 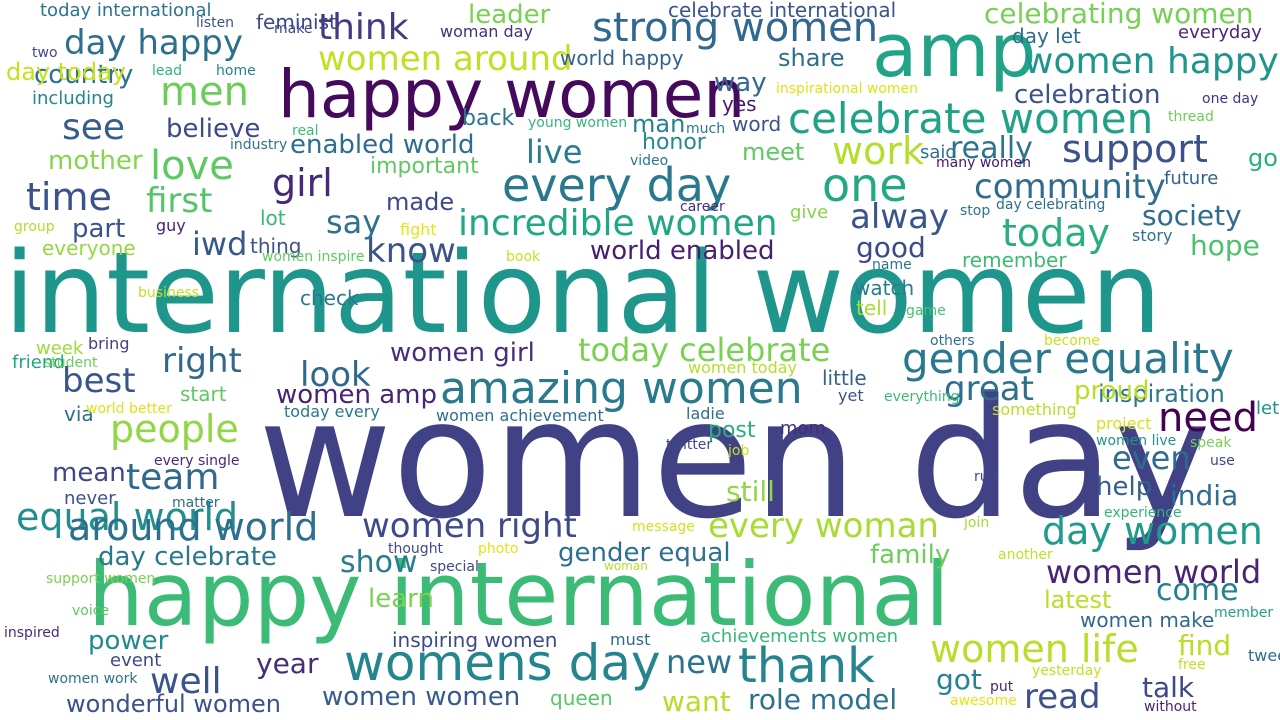 What do you see at coordinates (416, 549) in the screenshot?
I see `word: thought` at bounding box center [416, 549].